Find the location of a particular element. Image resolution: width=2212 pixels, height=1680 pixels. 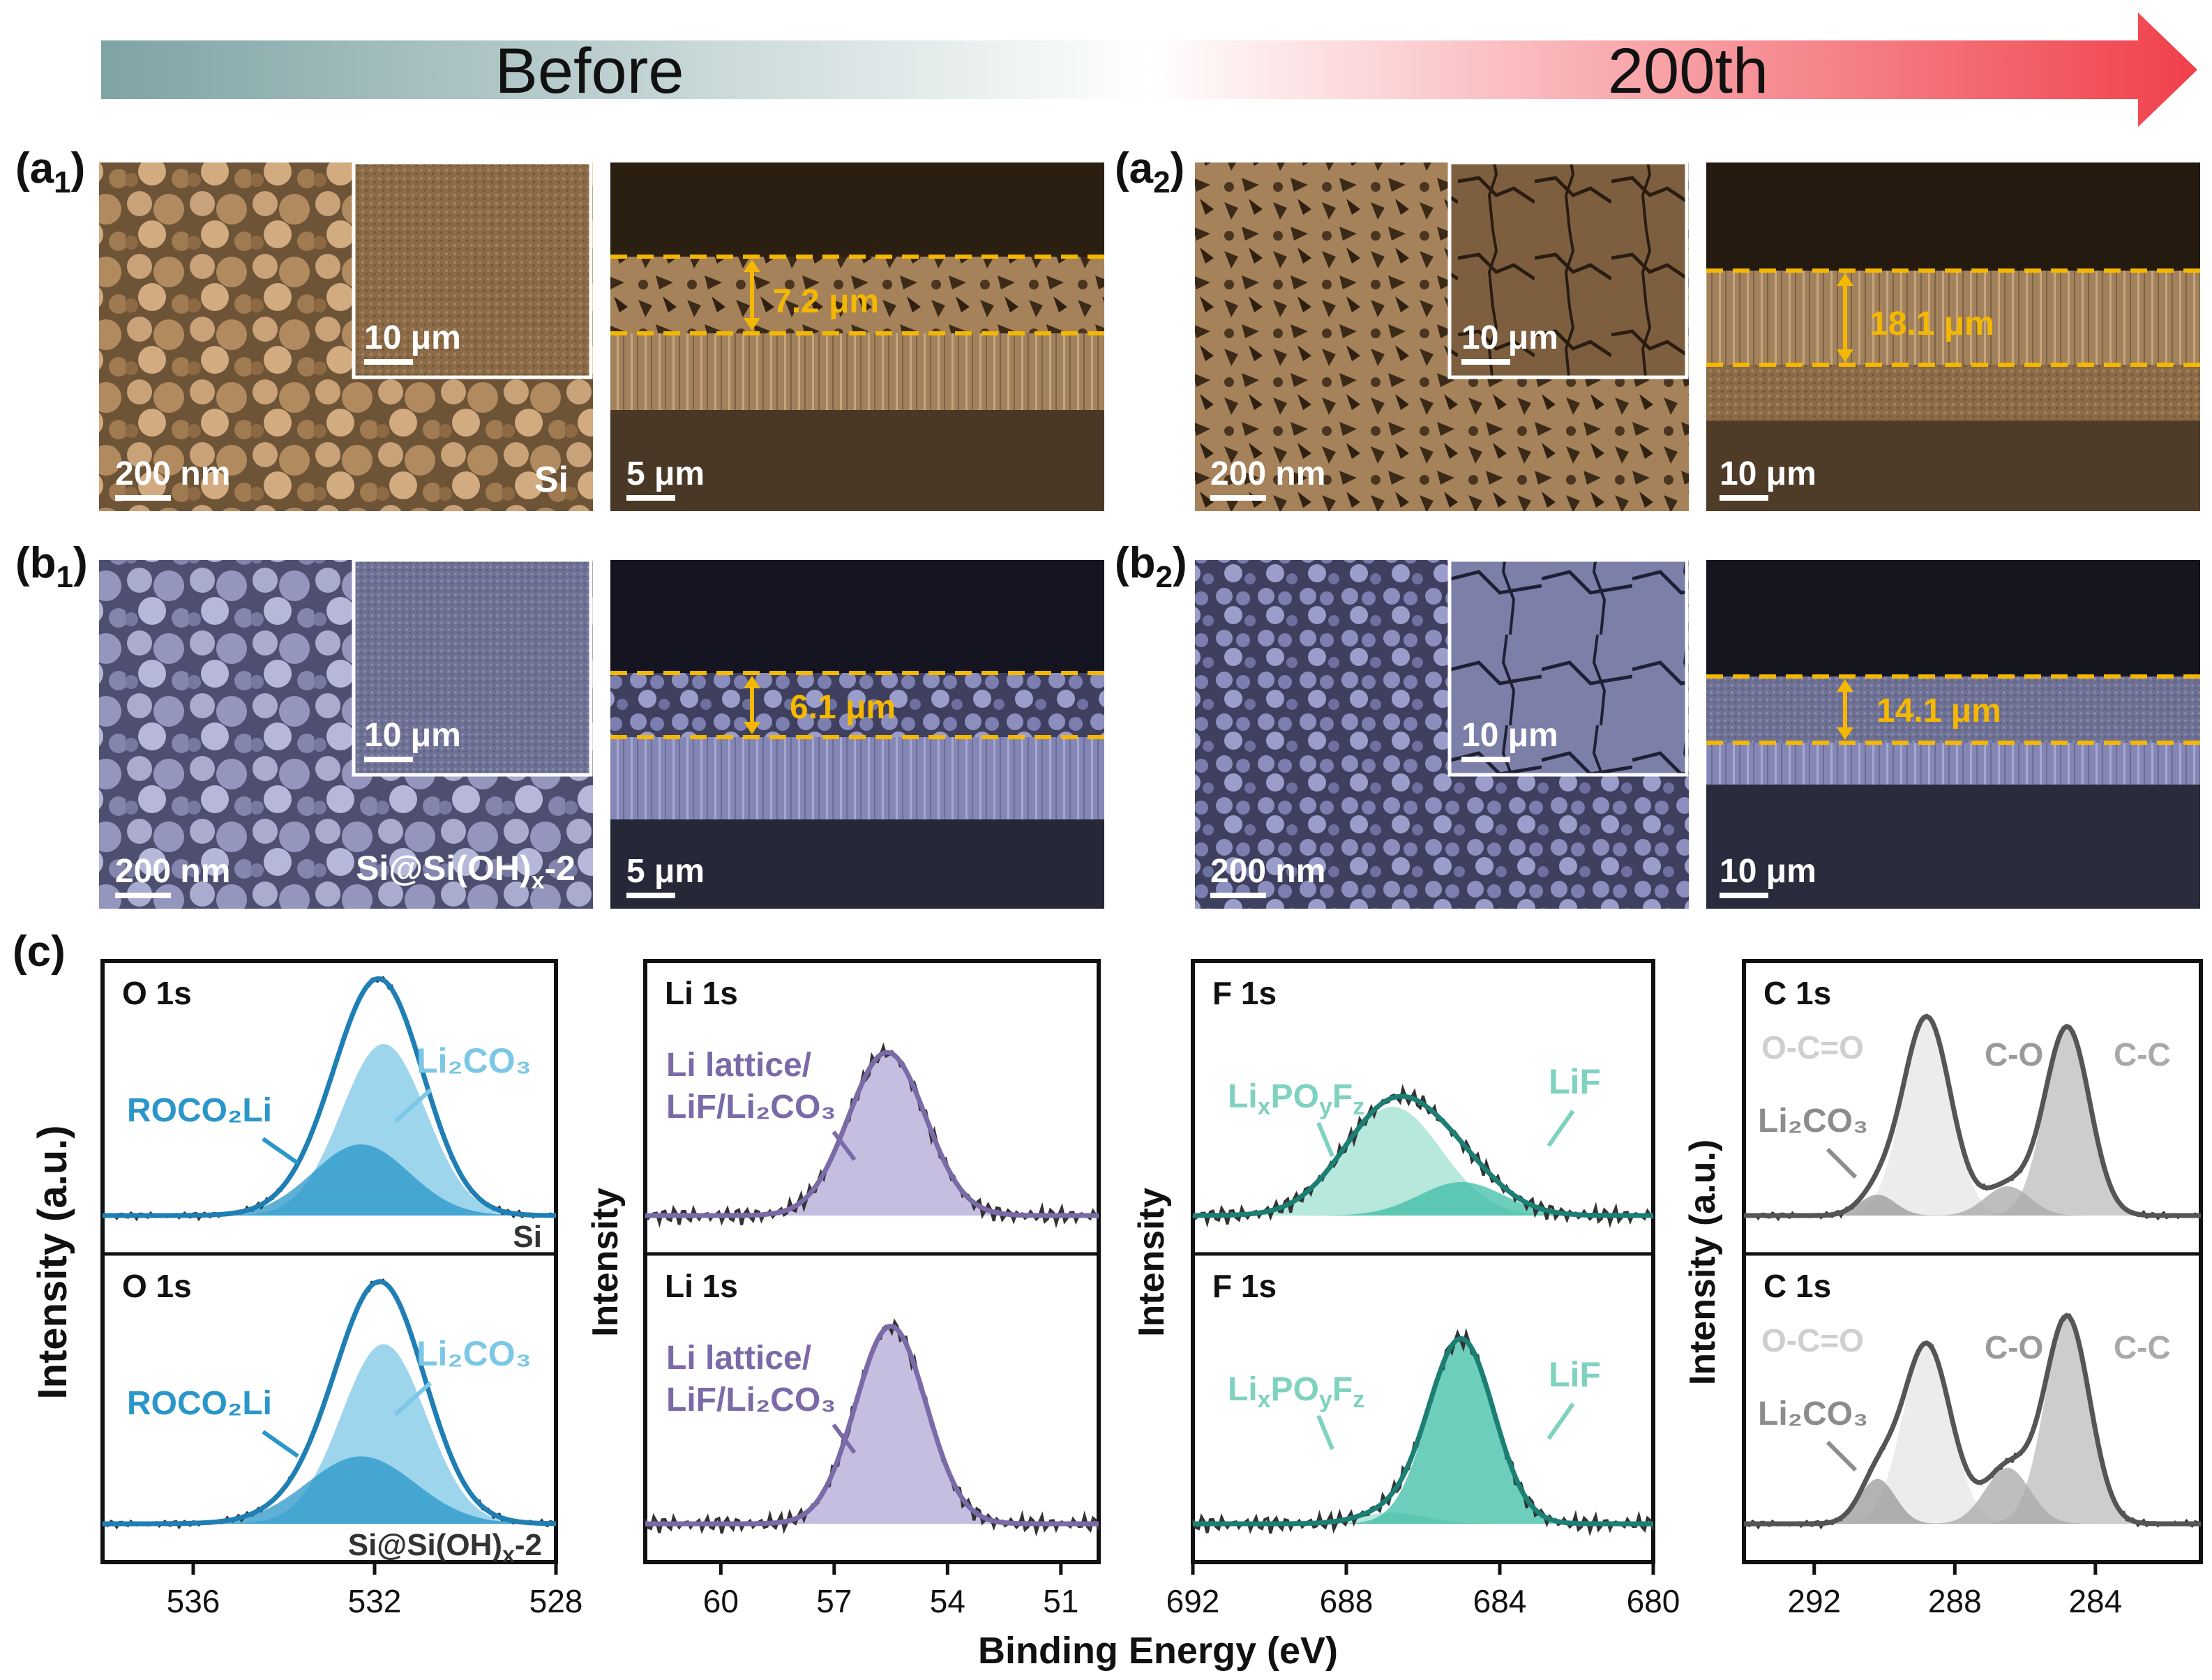

inset-b1 is located at coordinates (473, 667).